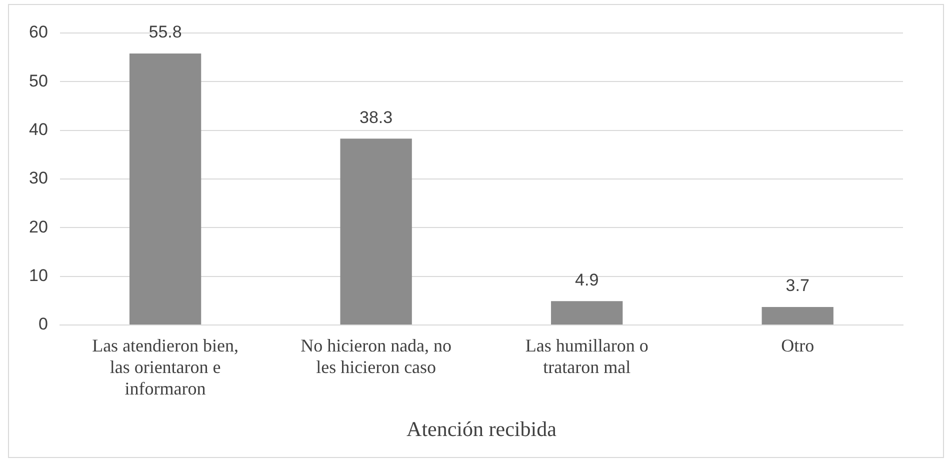 The height and width of the screenshot is (463, 952). I want to click on x-axis-title: Atención recibida, so click(482, 428).